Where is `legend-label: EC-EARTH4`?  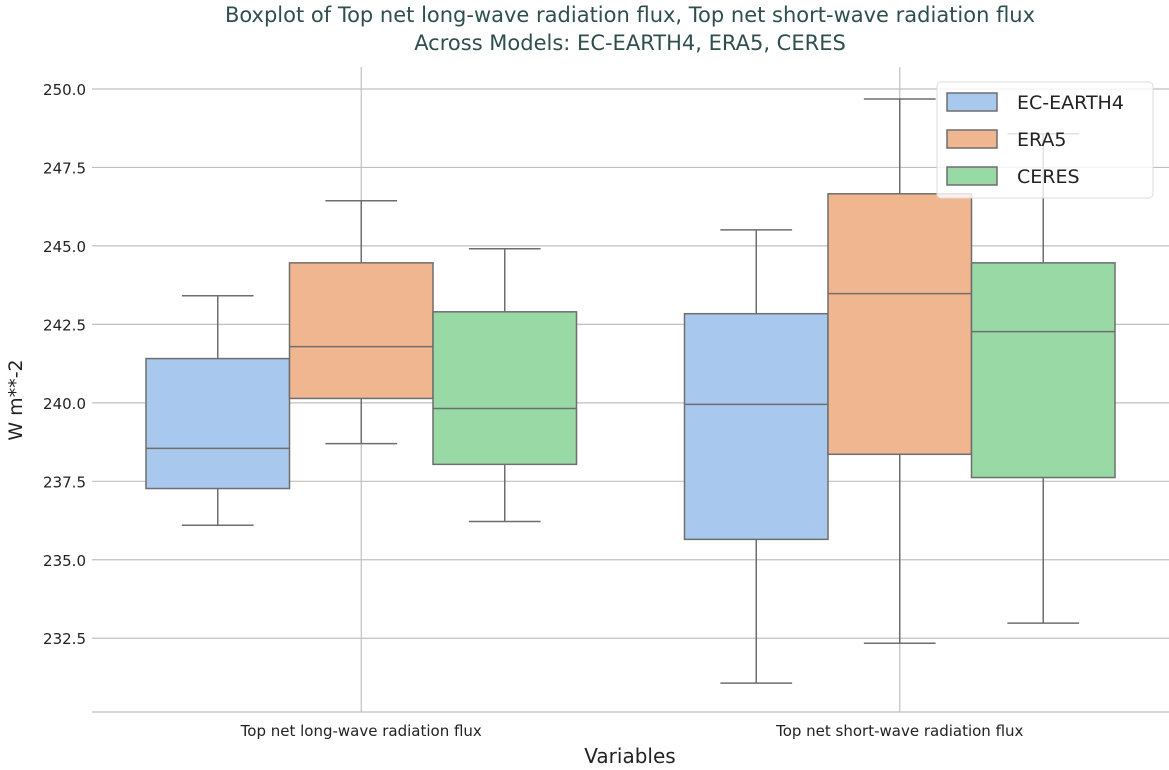
legend-label: EC-EARTH4 is located at coordinates (1070, 103).